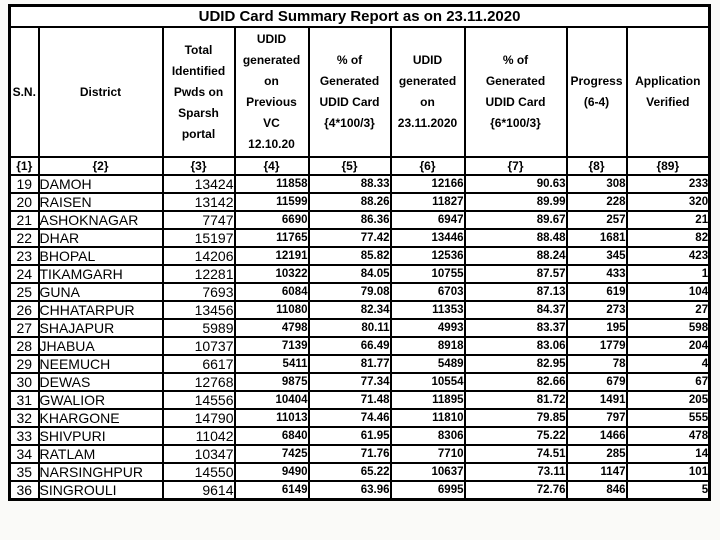 This screenshot has height=540, width=720. Describe the element at coordinates (24, 256) in the screenshot. I see `cell-sn: 23` at that location.